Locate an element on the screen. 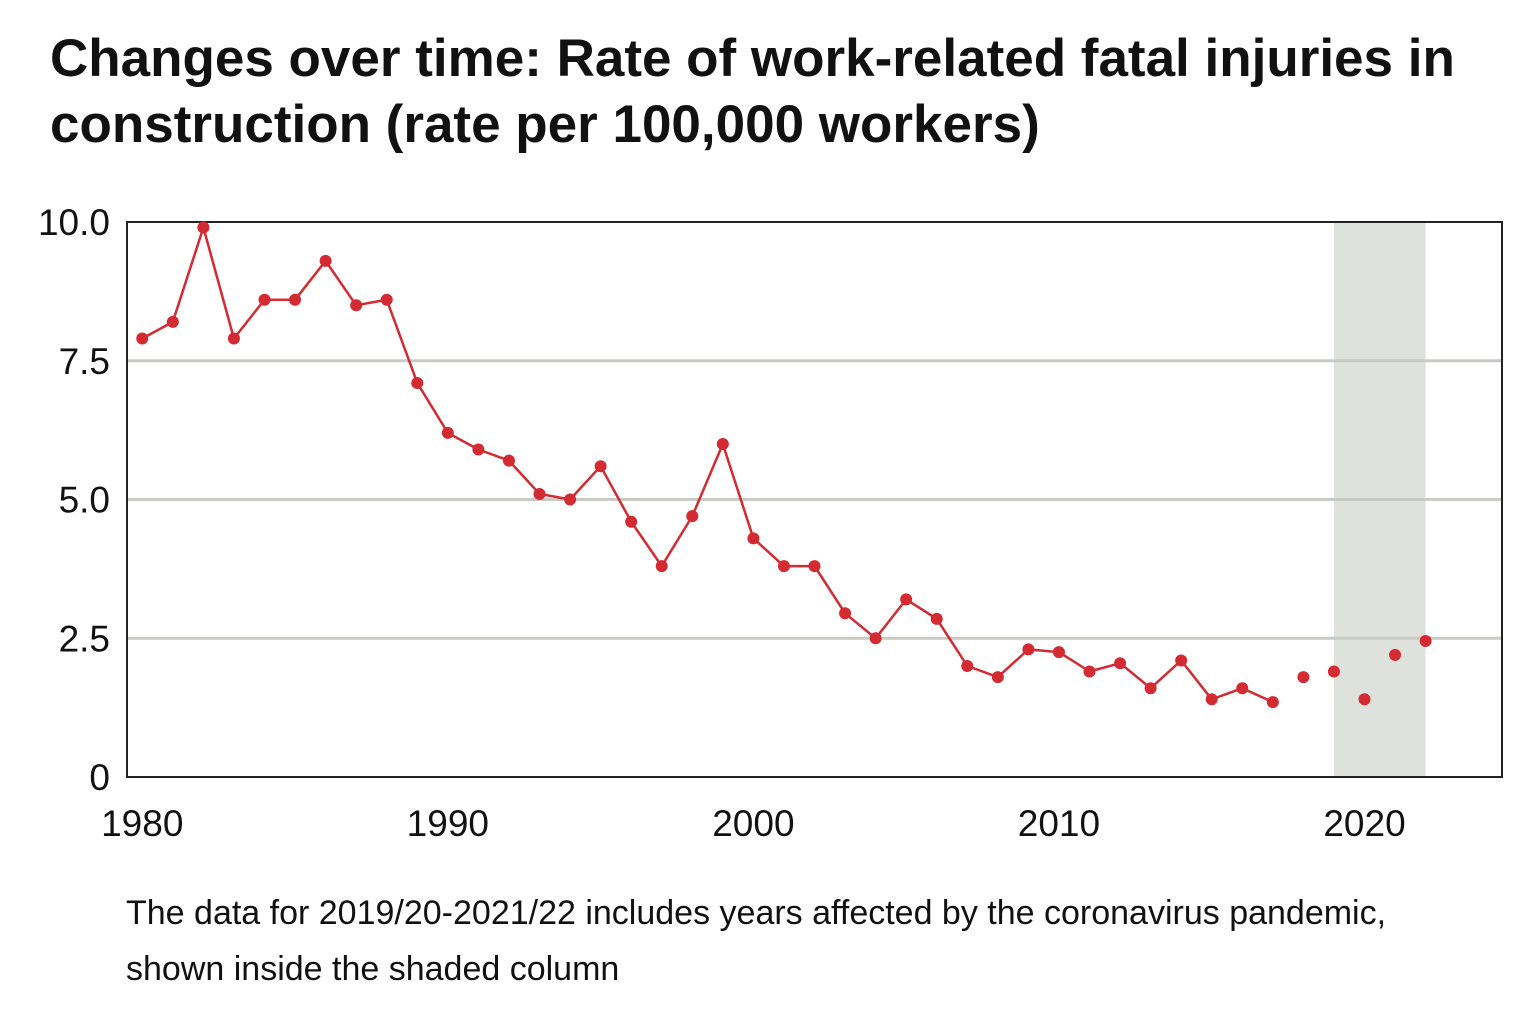 This screenshot has height=1035, width=1536. y-axis: 0 2.5 5.0 7.5 10.0 is located at coordinates (74, 500).